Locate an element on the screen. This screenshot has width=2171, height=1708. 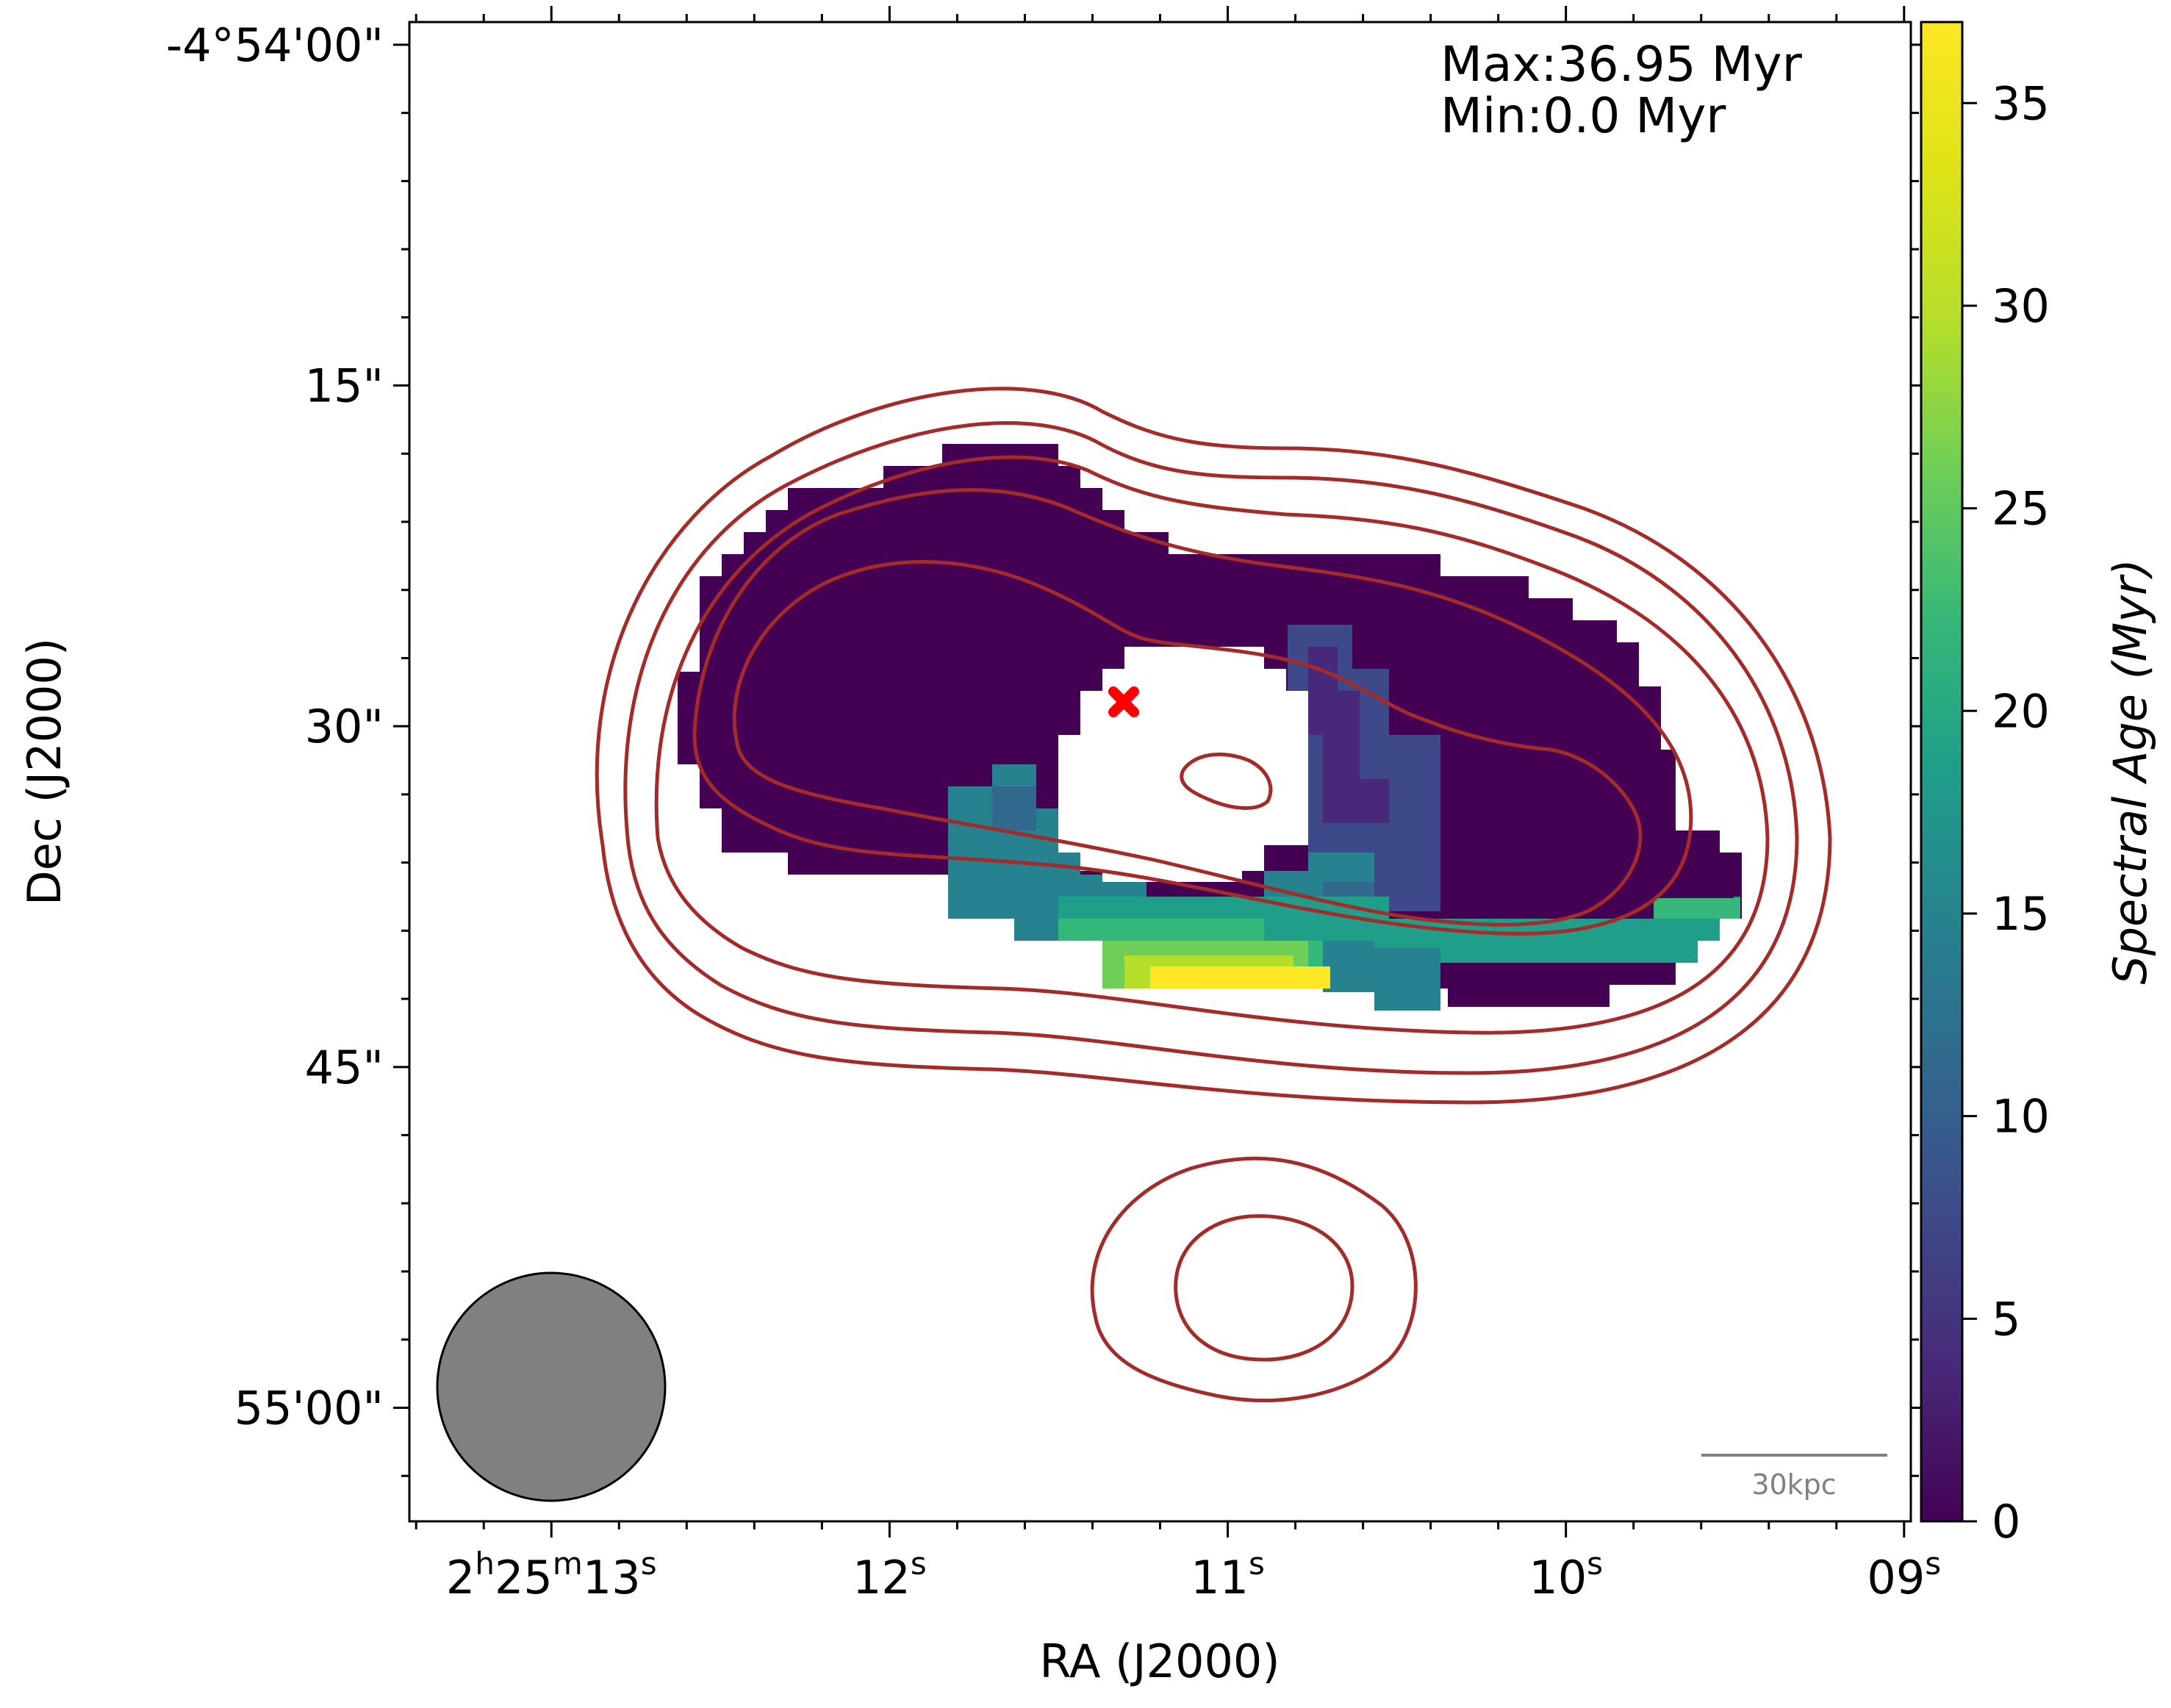
max-age-annotation: Max:36.95 Myr is located at coordinates (1621, 64).